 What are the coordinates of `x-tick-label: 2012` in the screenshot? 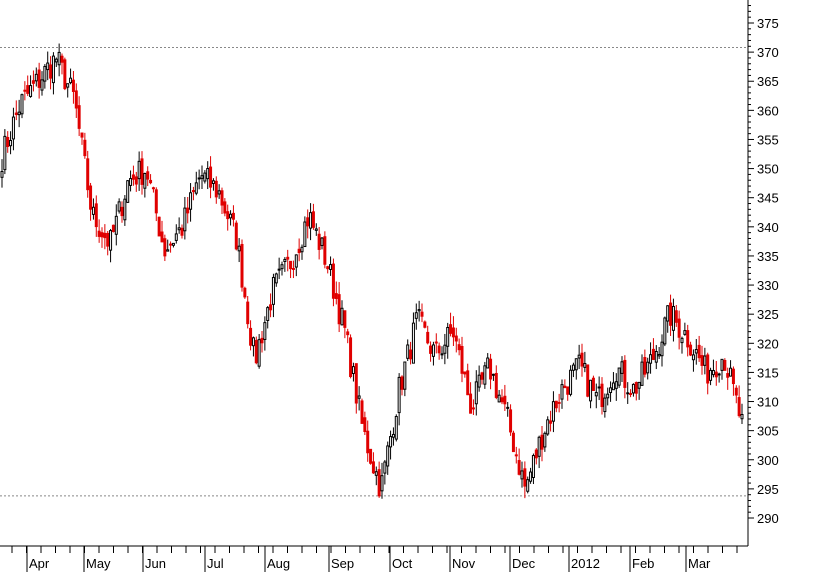 It's located at (585, 563).